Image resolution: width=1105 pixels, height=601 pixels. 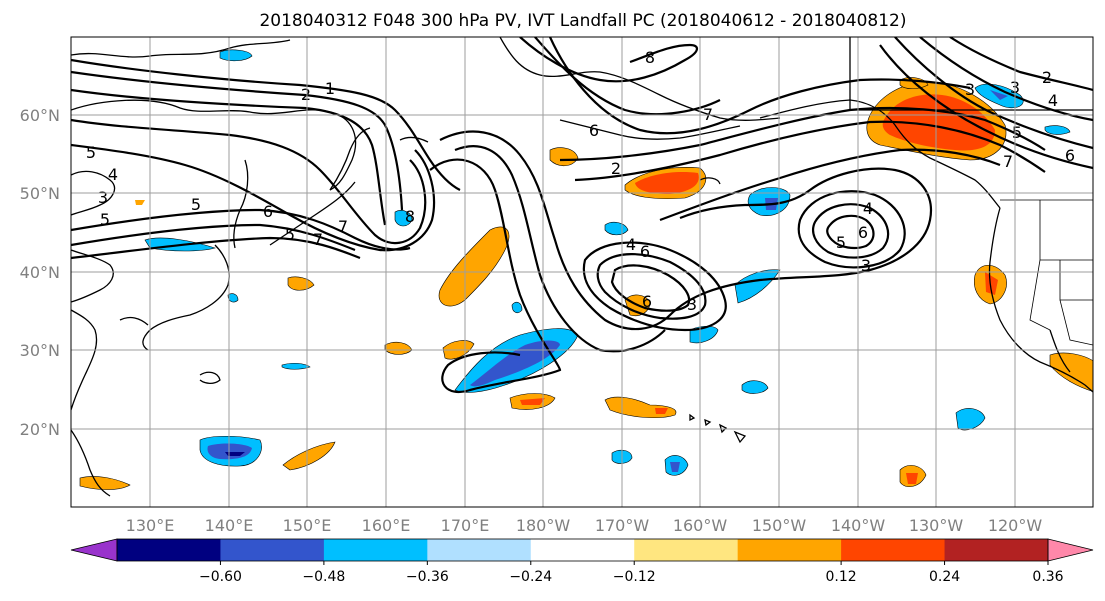 I want to click on colorbar-extend-high, so click(x=1070, y=550).